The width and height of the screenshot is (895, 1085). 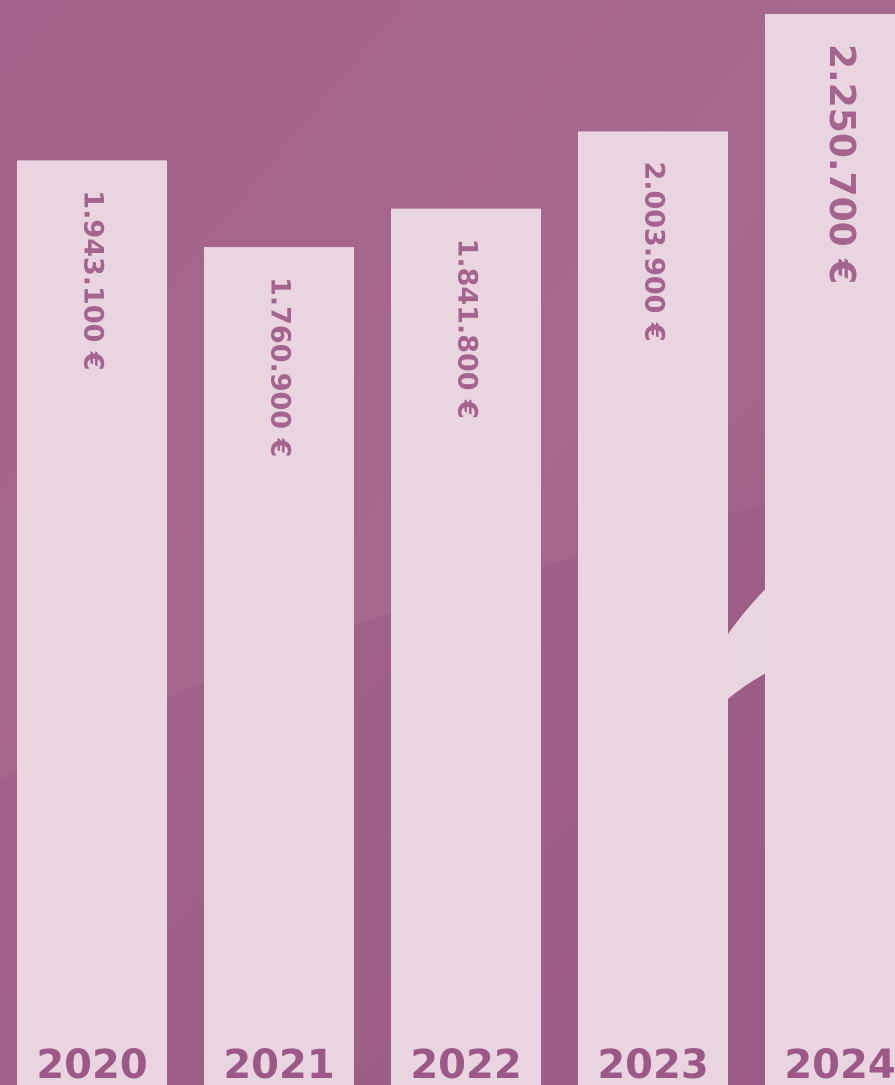 What do you see at coordinates (467, 329) in the screenshot?
I see `value-label: 1.841.800 €` at bounding box center [467, 329].